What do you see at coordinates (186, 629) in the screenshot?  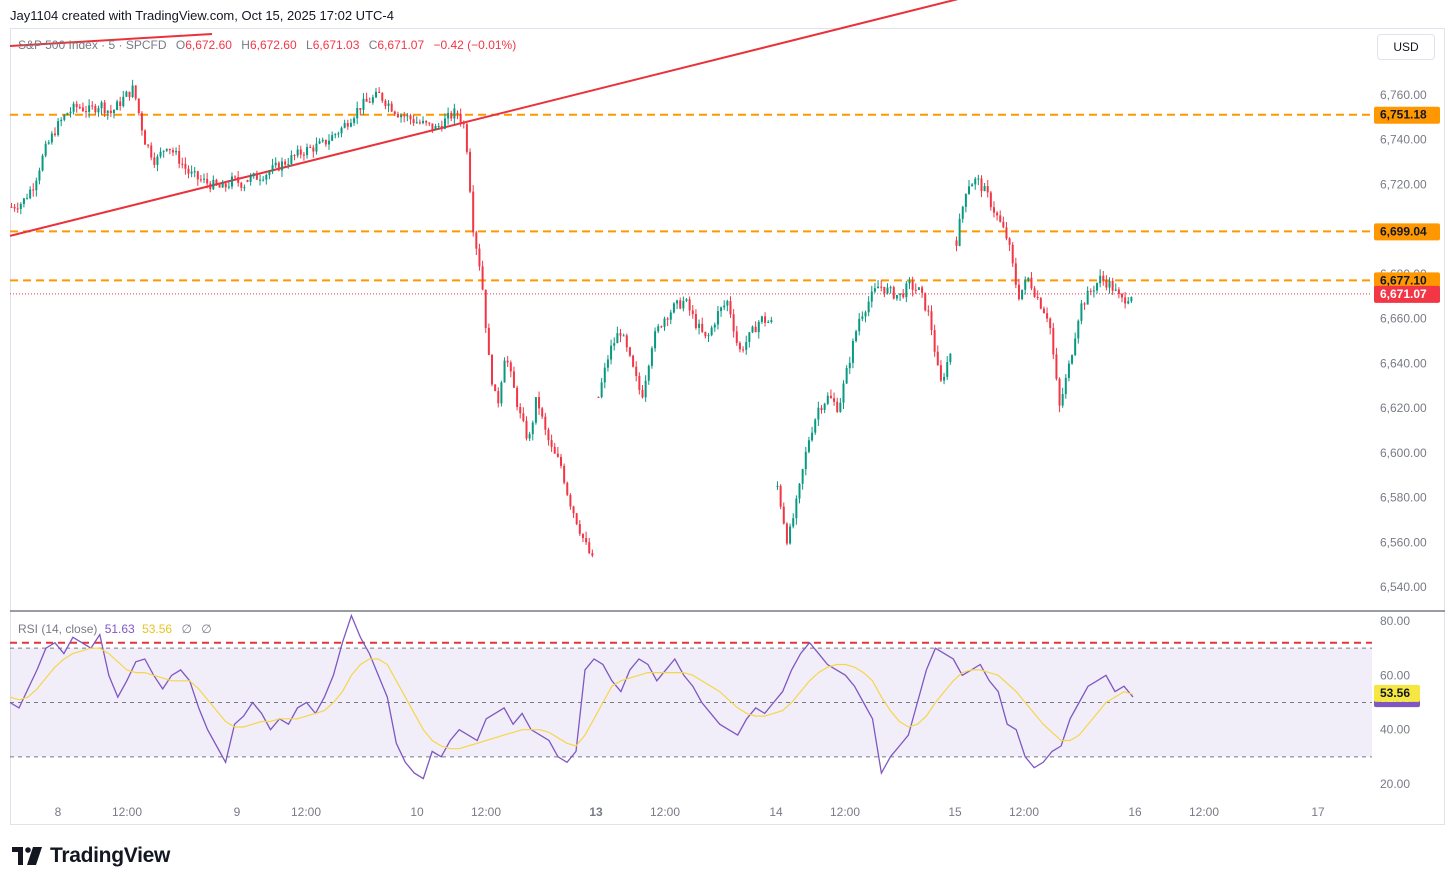 I see `na-value-1: ∅` at bounding box center [186, 629].